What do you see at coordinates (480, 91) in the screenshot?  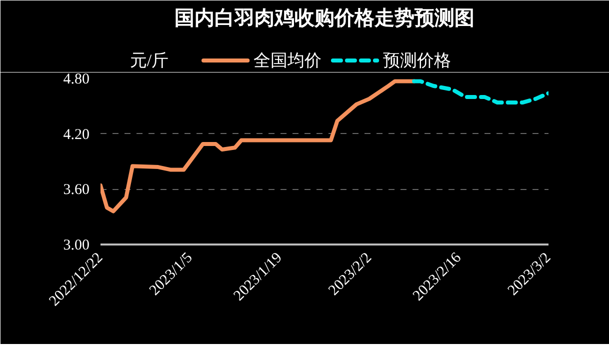 I see `line-series` at bounding box center [480, 91].